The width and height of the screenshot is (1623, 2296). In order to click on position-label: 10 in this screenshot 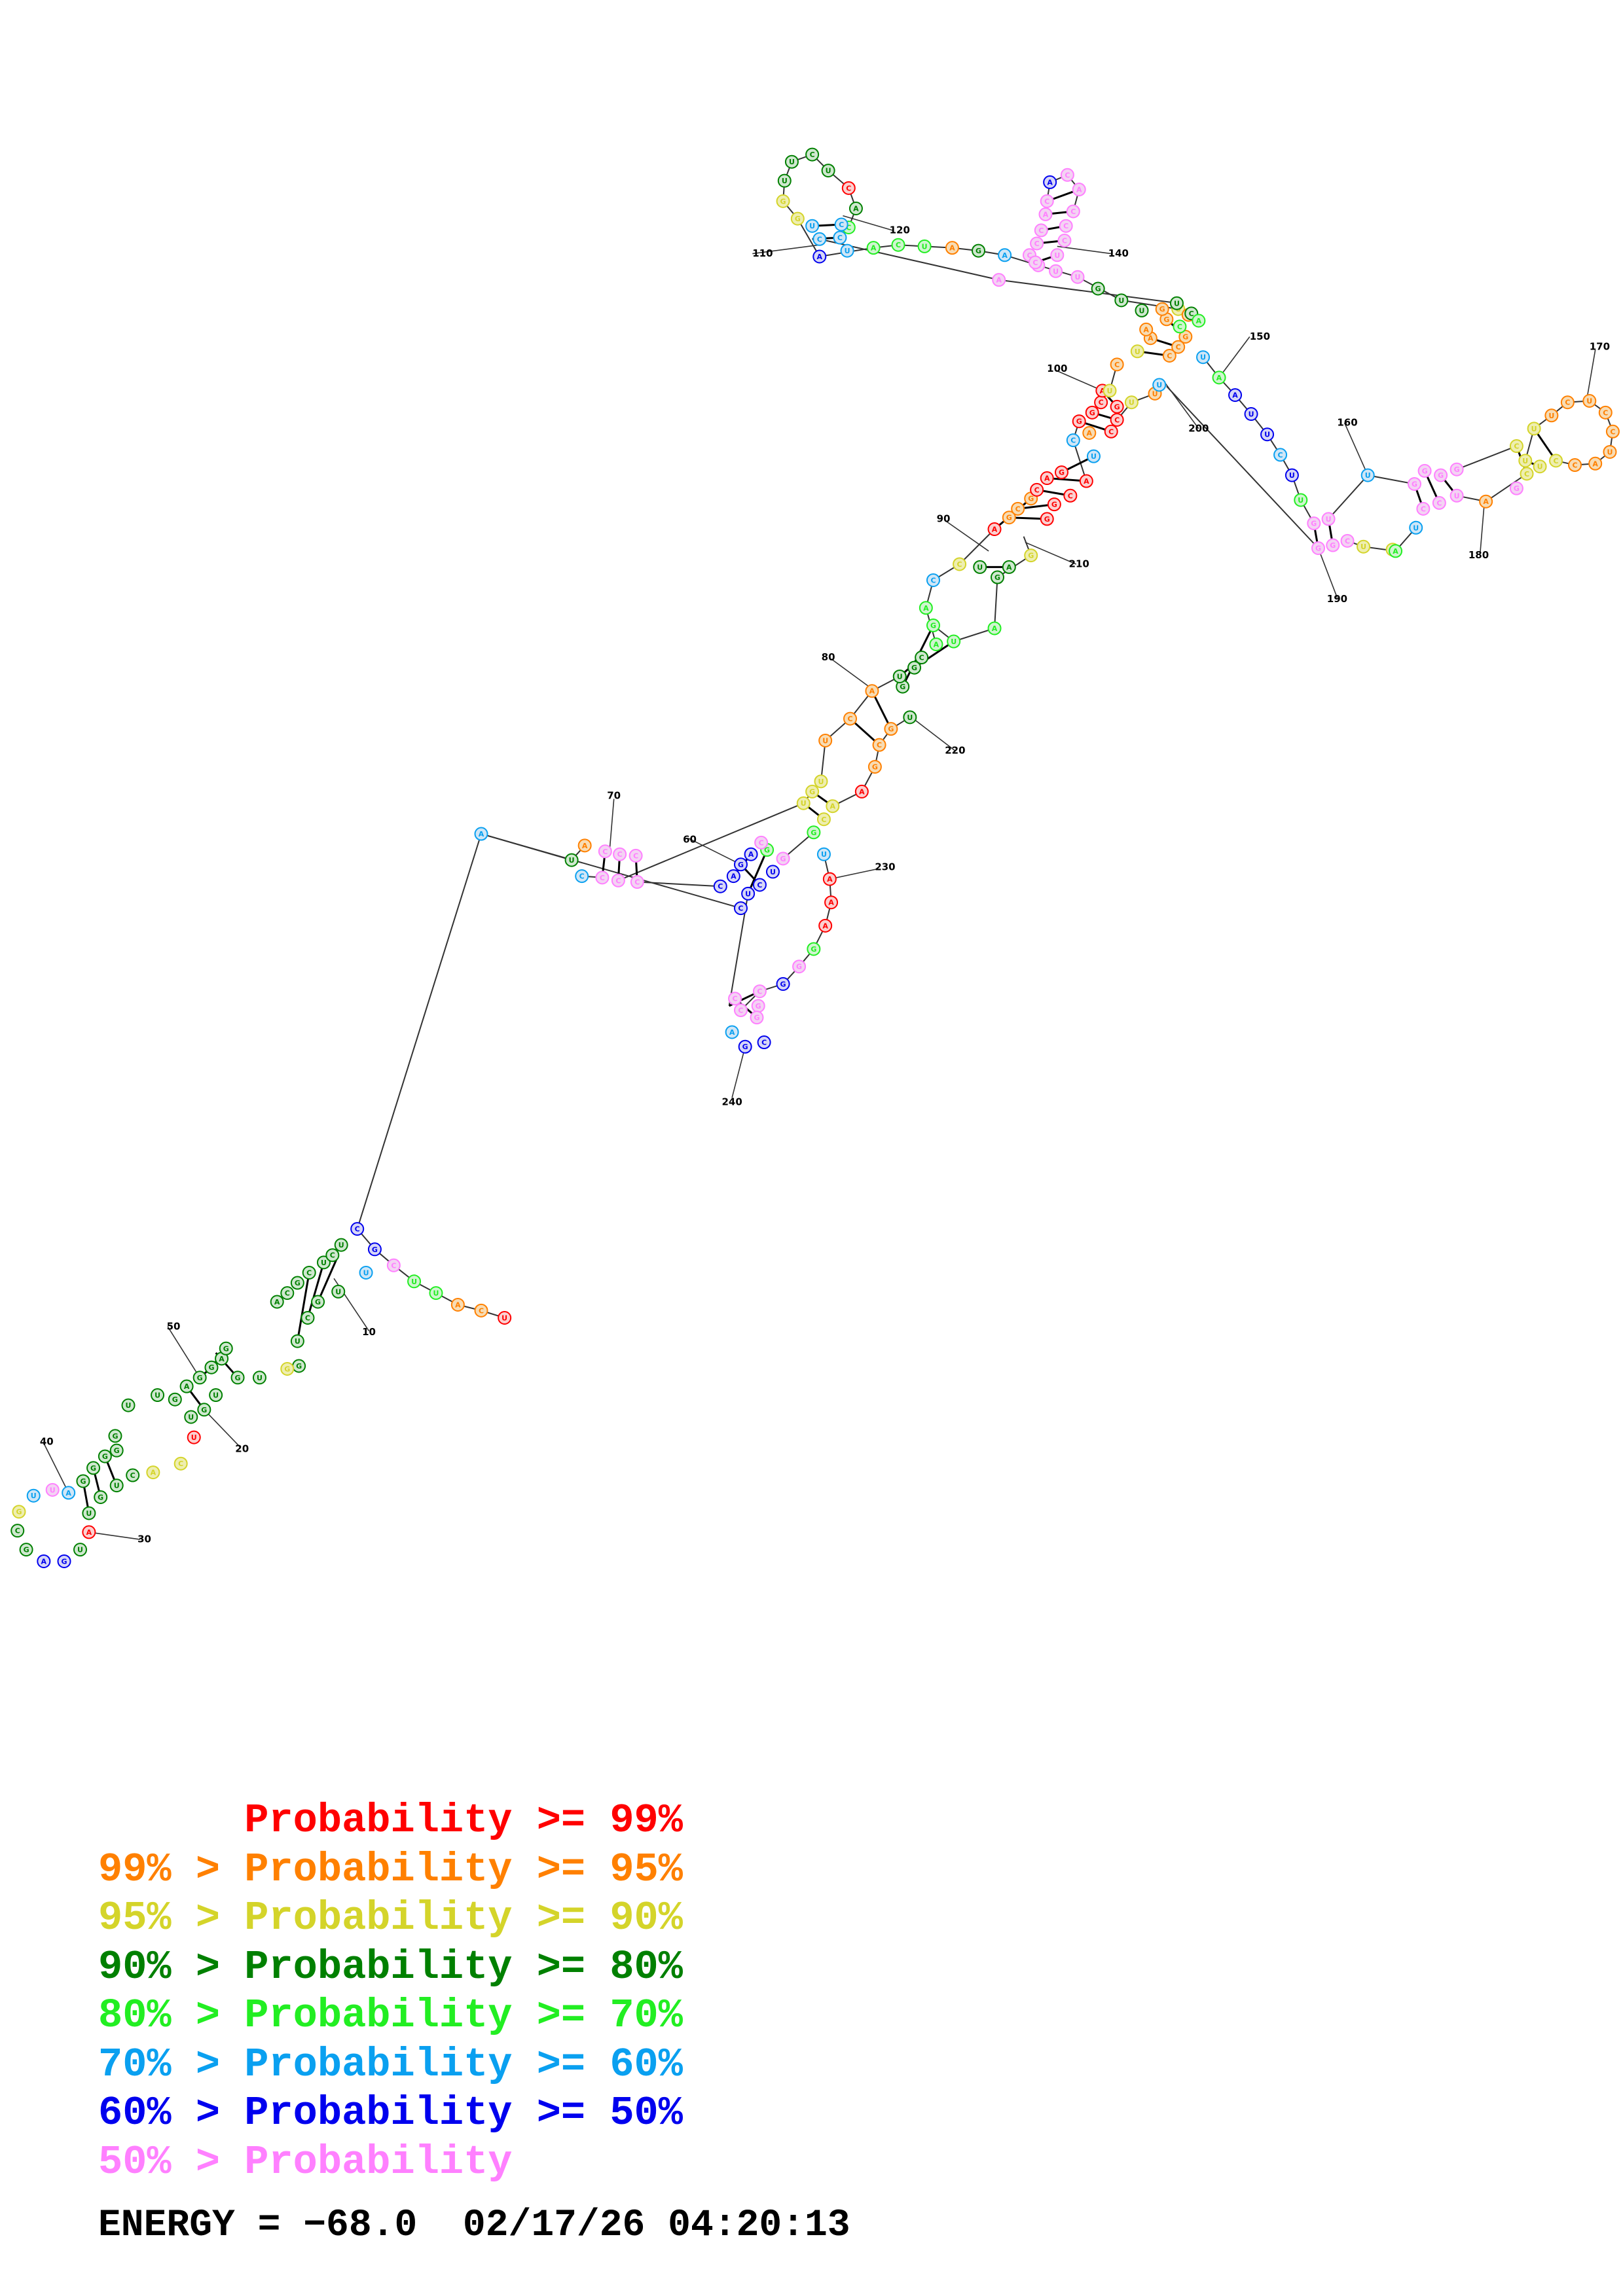, I will do `click(369, 1332)`.